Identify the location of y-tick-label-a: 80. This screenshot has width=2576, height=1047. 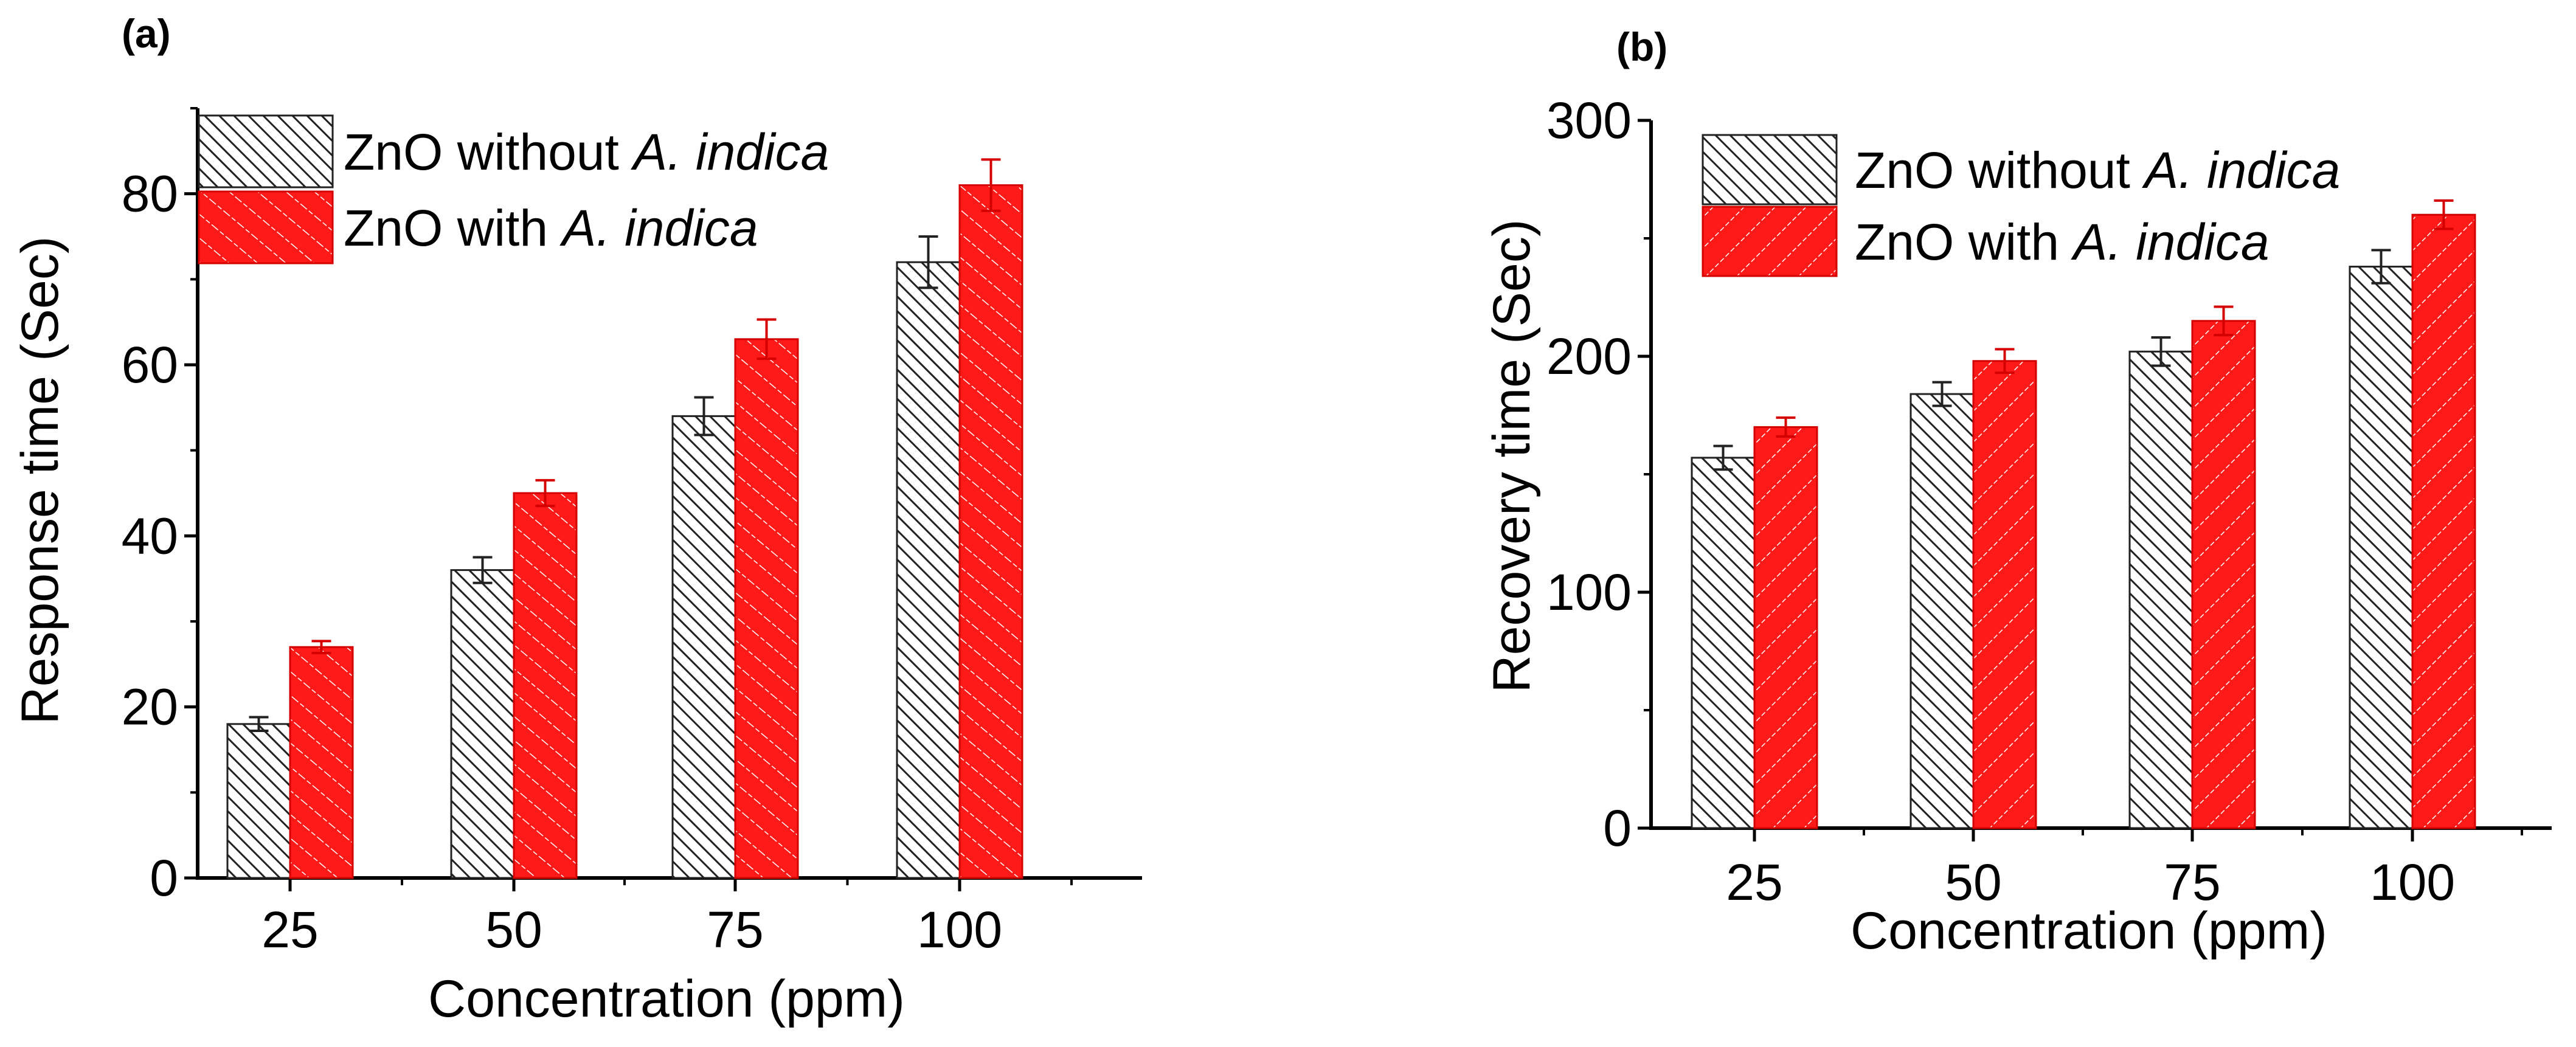
(150, 194).